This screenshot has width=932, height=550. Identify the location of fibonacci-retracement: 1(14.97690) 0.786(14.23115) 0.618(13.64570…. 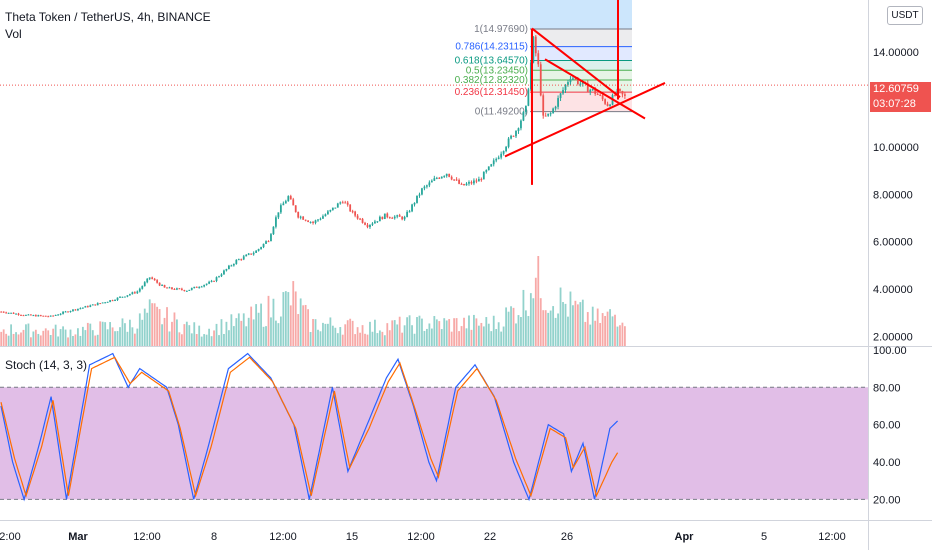
(543, 59).